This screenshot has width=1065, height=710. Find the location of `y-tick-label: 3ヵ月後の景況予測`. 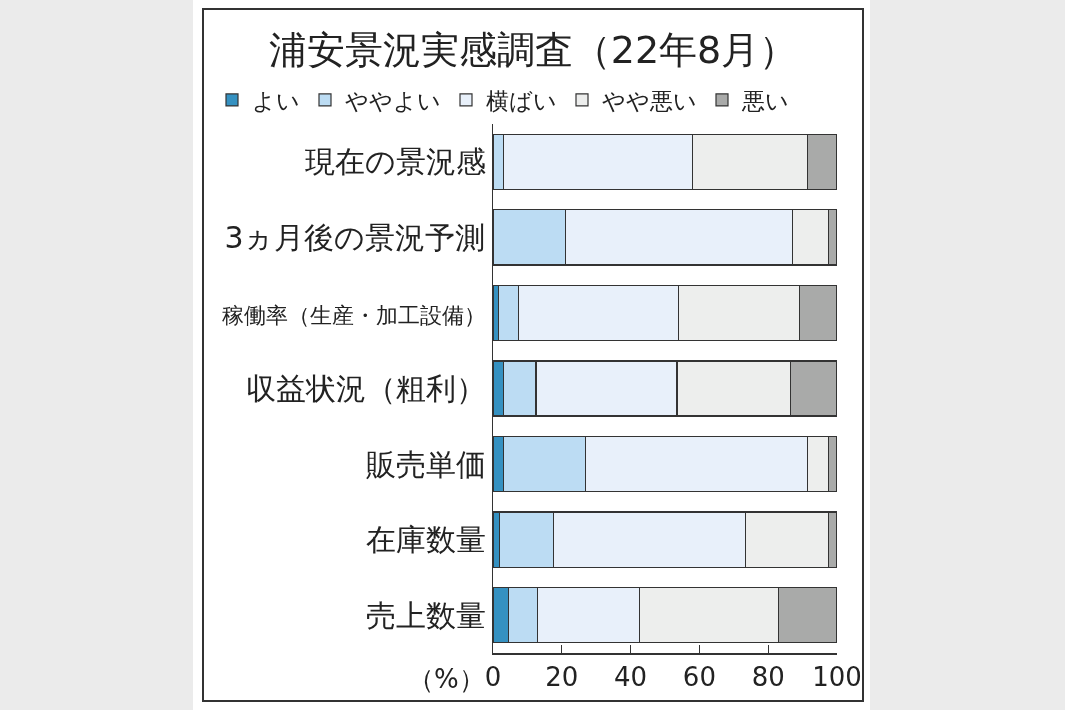

y-tick-label: 3ヵ月後の景況予測 is located at coordinates (355, 237).